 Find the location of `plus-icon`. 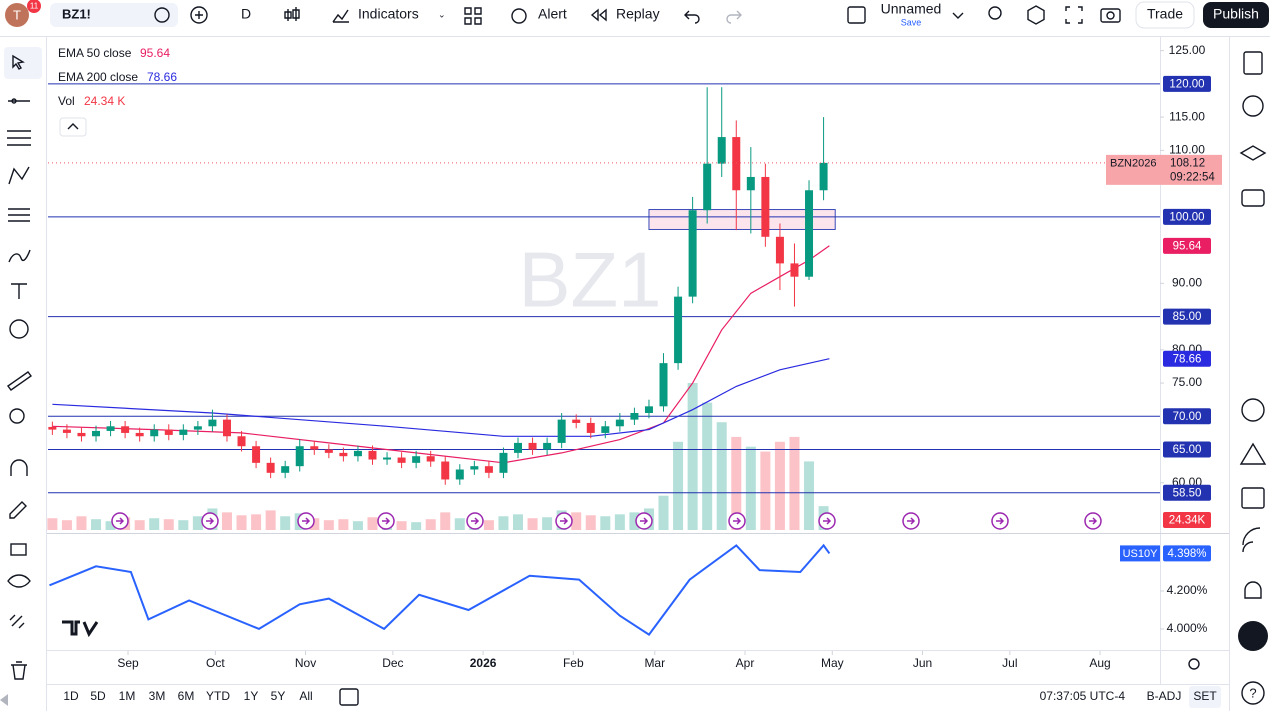

plus-icon is located at coordinates (199, 15).